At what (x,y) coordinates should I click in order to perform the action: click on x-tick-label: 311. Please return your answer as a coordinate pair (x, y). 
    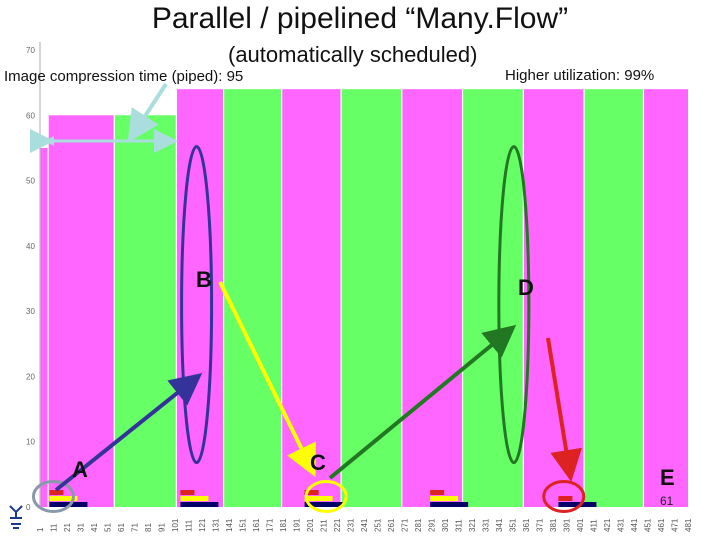
    Looking at the image, I should click on (459, 525).